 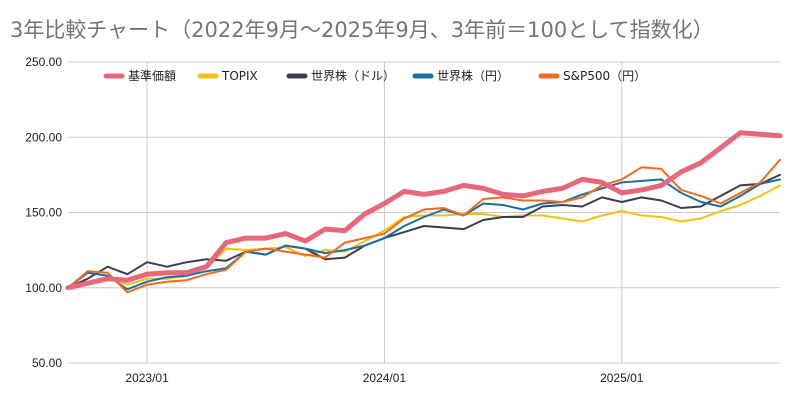 I want to click on x-tick-label: 2024/01, so click(x=385, y=378).